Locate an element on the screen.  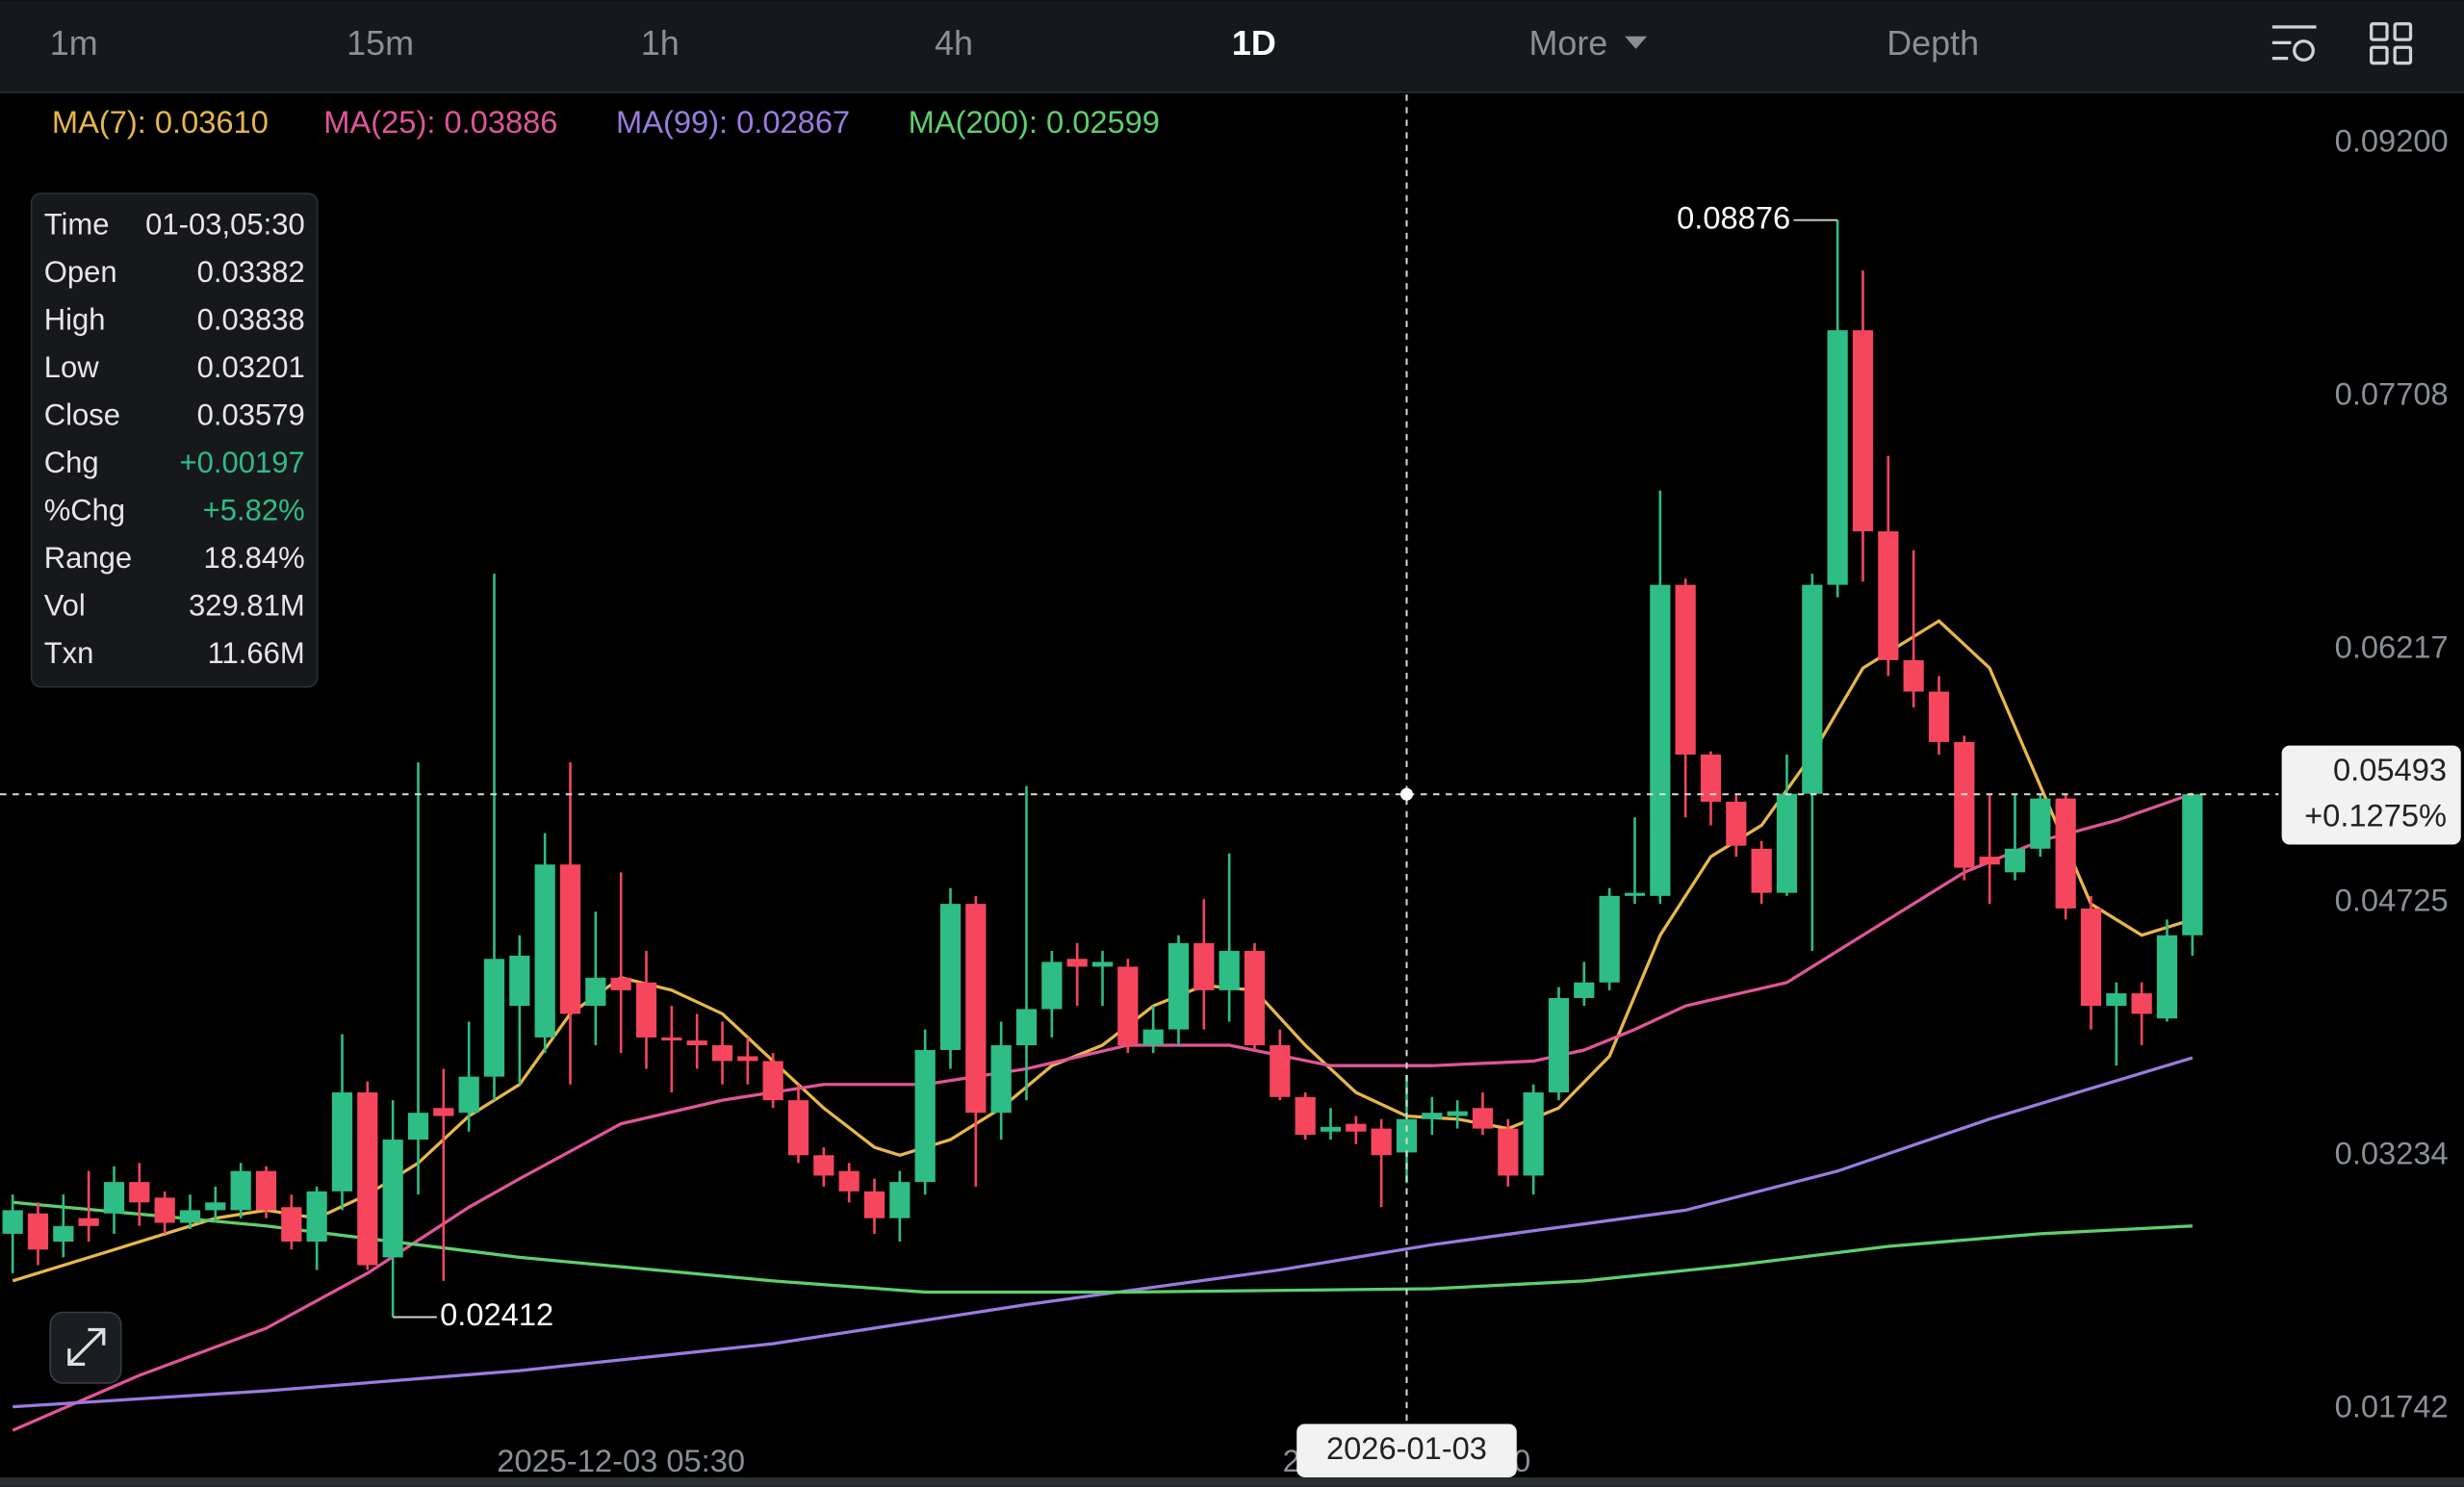
settings-icon is located at coordinates (2294, 43).